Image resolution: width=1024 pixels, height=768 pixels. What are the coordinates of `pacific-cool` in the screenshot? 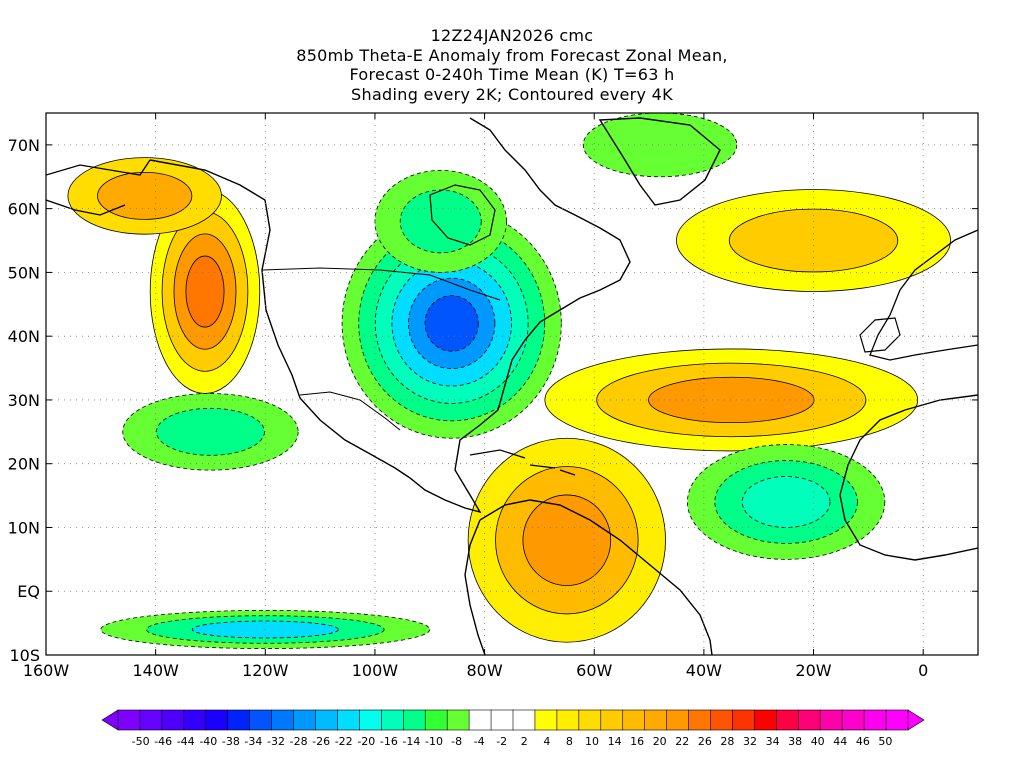 It's located at (210, 432).